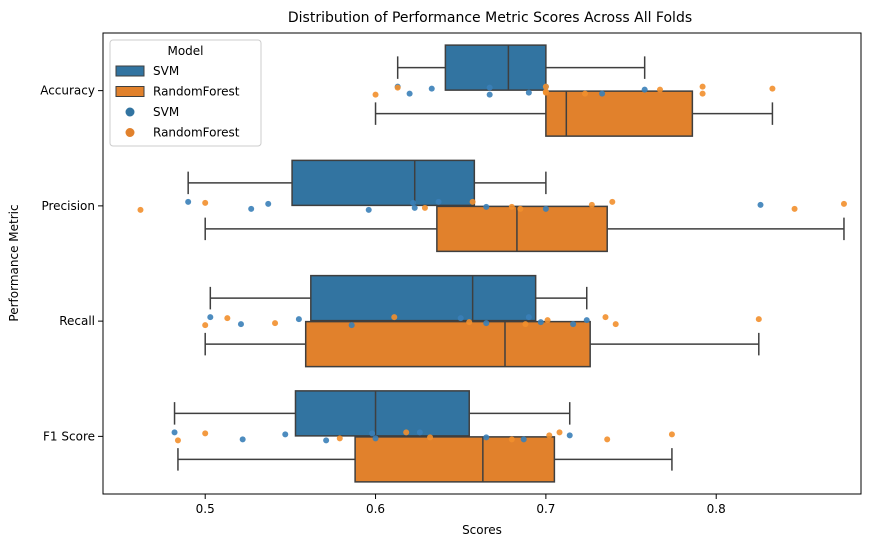  I want to click on x-tick-label: 0.8, so click(716, 509).